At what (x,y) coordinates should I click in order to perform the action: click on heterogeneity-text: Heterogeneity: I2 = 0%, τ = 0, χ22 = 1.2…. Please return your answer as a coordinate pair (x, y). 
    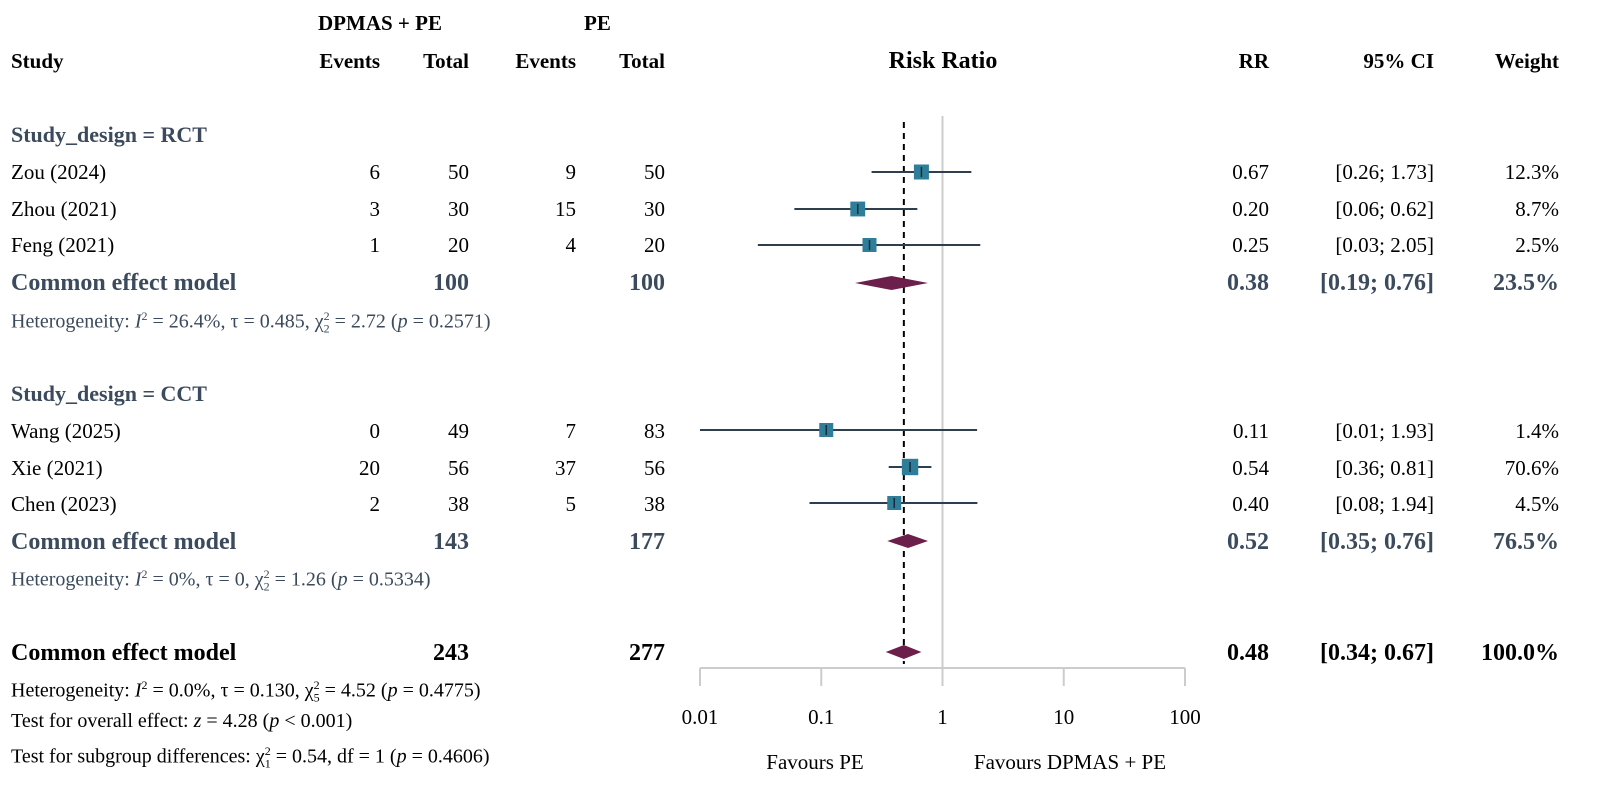
    Looking at the image, I should click on (221, 580).